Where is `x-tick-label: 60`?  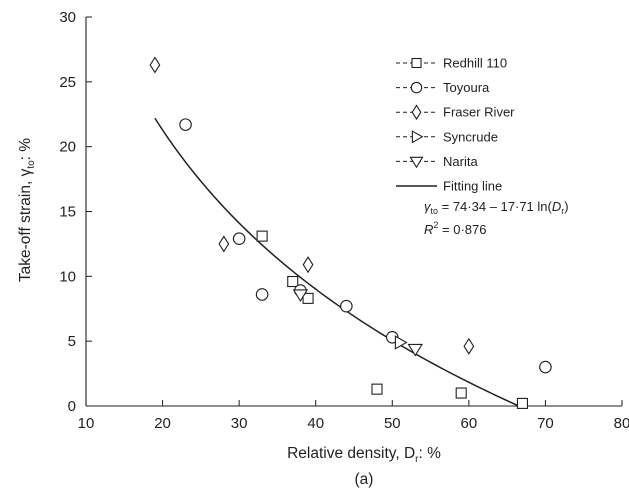
x-tick-label: 60 is located at coordinates (469, 423).